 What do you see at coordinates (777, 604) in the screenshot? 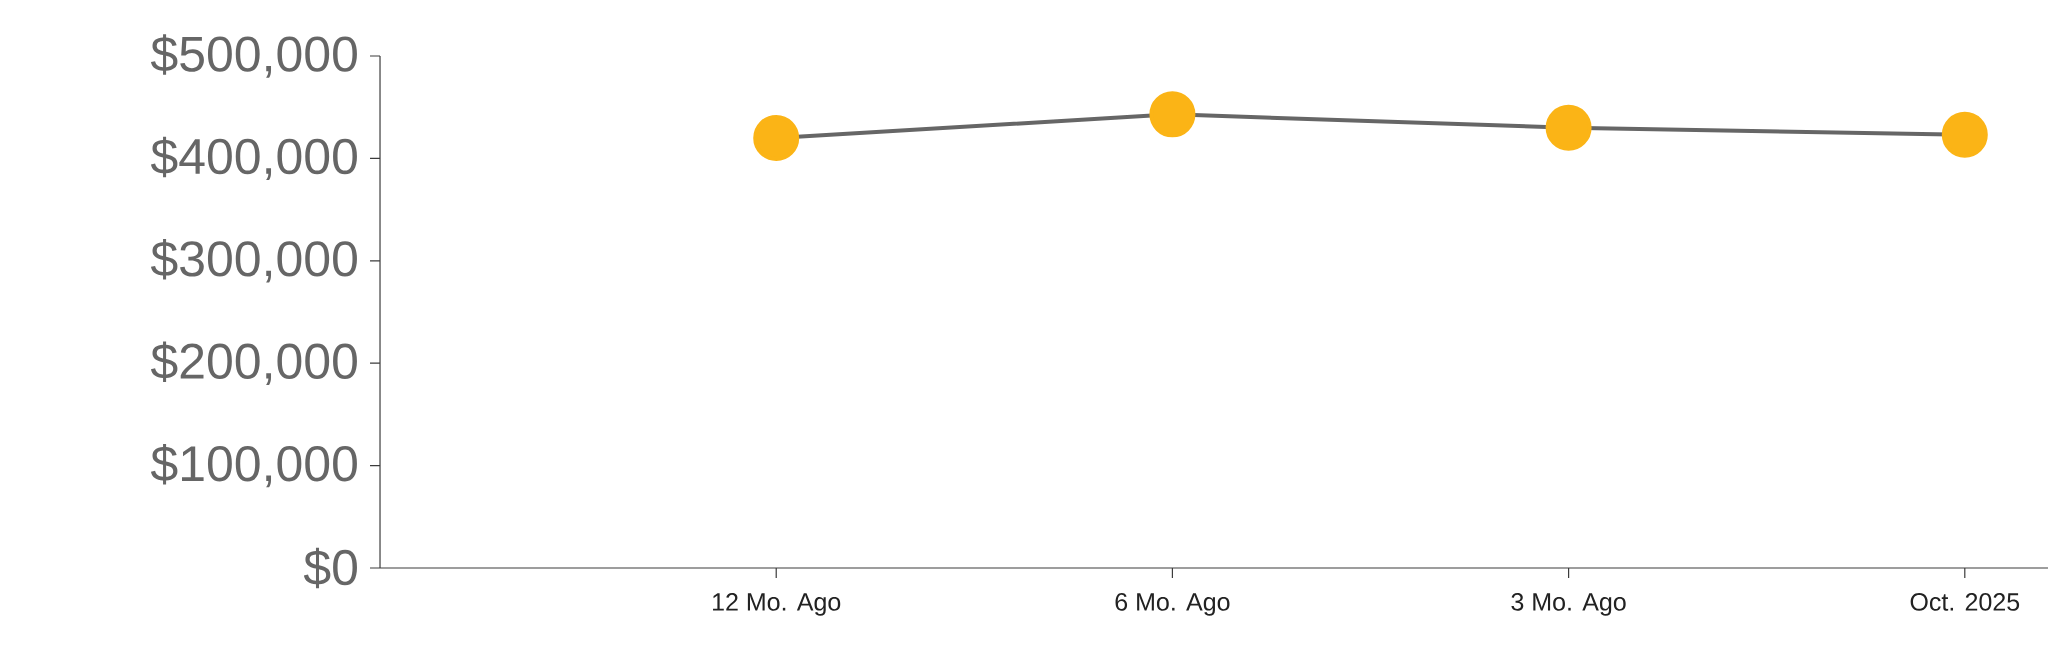
I see `x-tick-label: 12 Mo. Ago` at bounding box center [777, 604].